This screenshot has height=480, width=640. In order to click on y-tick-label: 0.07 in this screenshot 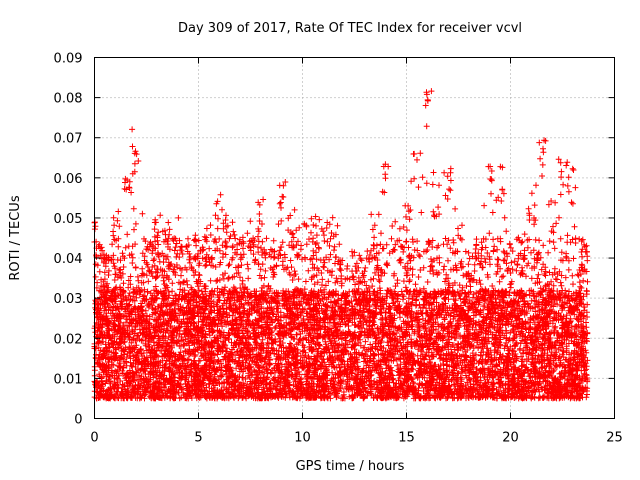, I will do `click(68, 139)`.